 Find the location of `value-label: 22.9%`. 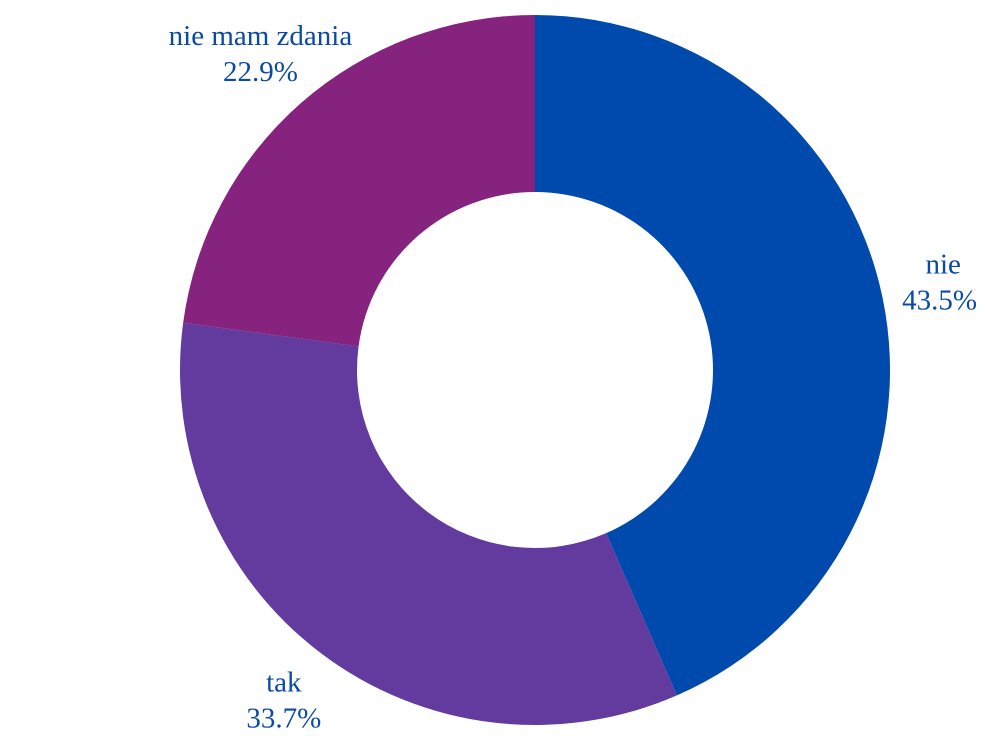

value-label: 22.9% is located at coordinates (260, 72).